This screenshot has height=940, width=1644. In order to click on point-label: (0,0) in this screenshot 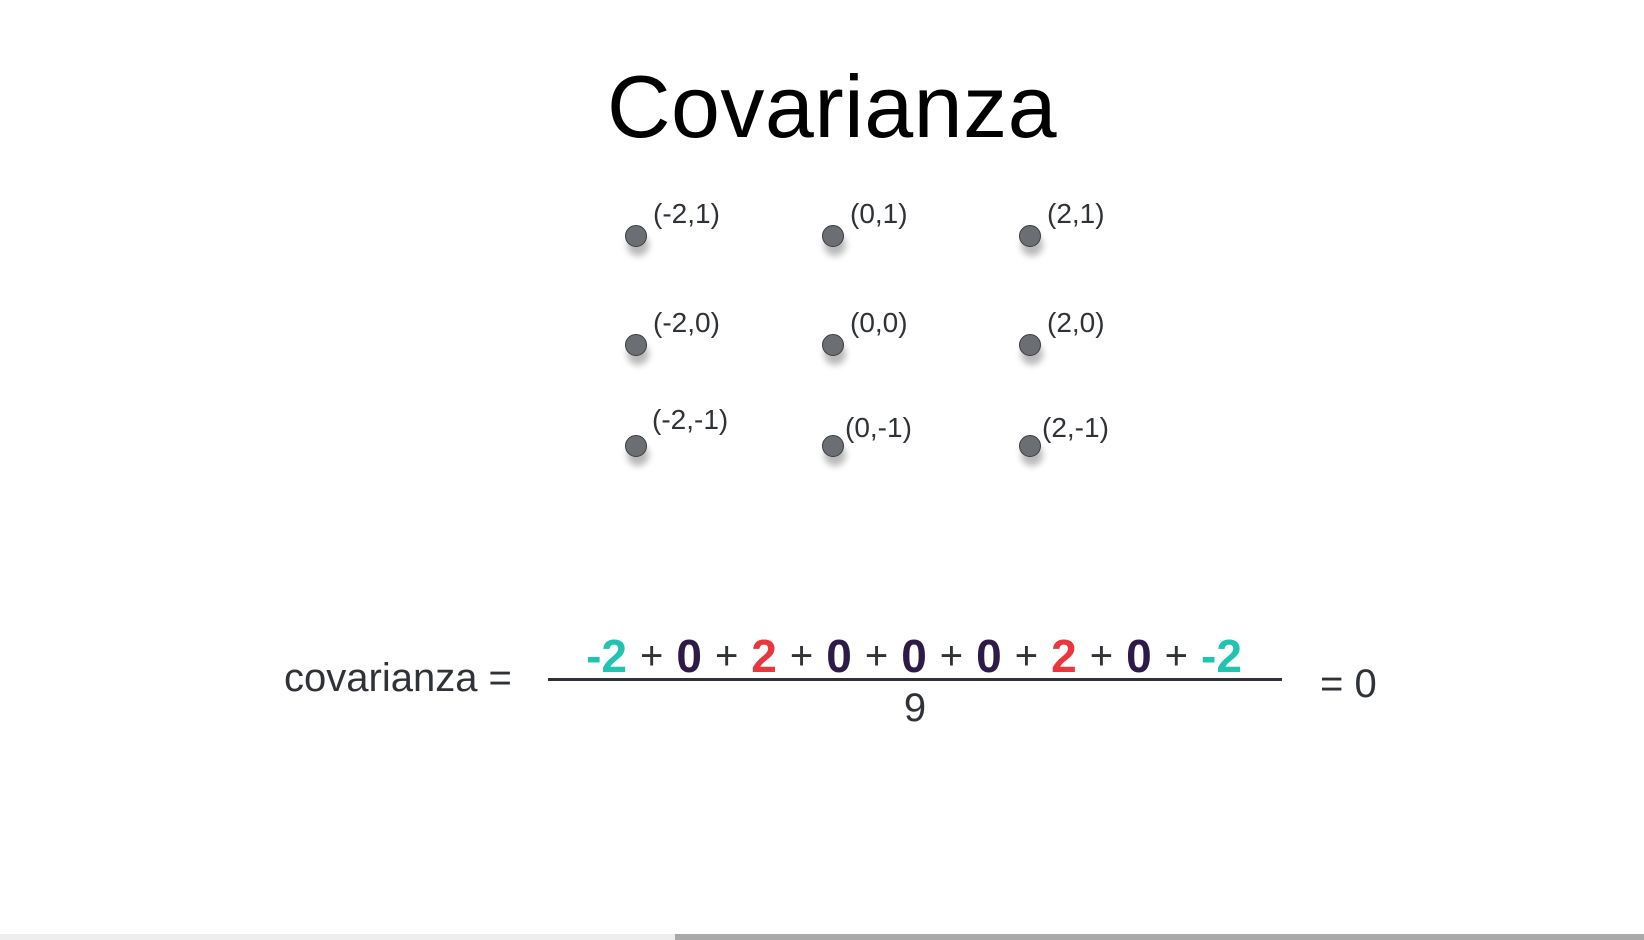, I will do `click(879, 322)`.